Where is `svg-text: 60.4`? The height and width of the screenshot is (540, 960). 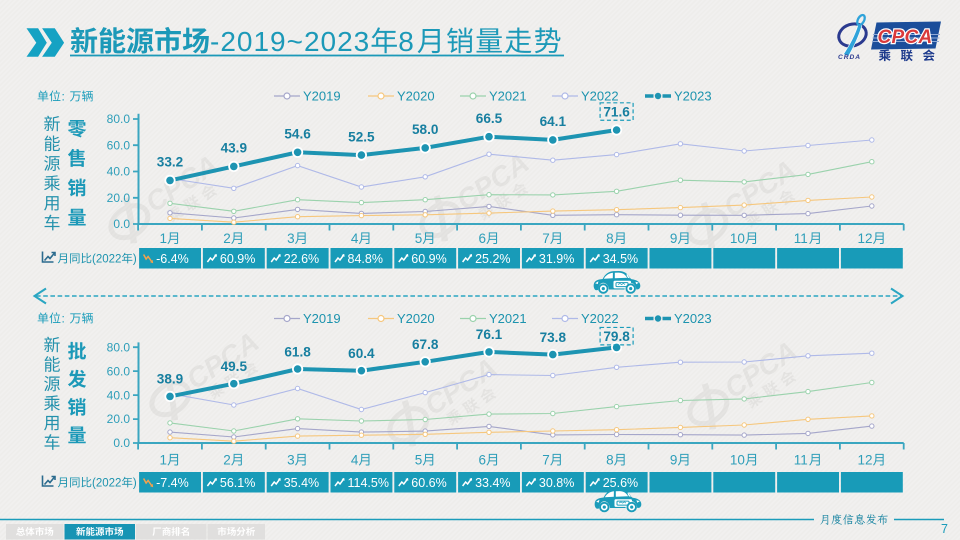
svg-text: 60.4 is located at coordinates (361, 353).